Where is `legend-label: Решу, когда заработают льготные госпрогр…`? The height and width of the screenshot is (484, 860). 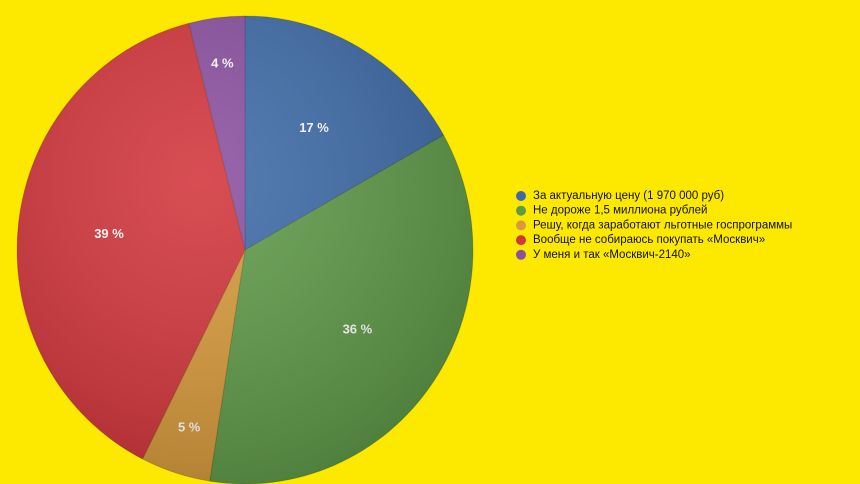
legend-label: Решу, когда заработают льготные госпрогр… is located at coordinates (662, 225).